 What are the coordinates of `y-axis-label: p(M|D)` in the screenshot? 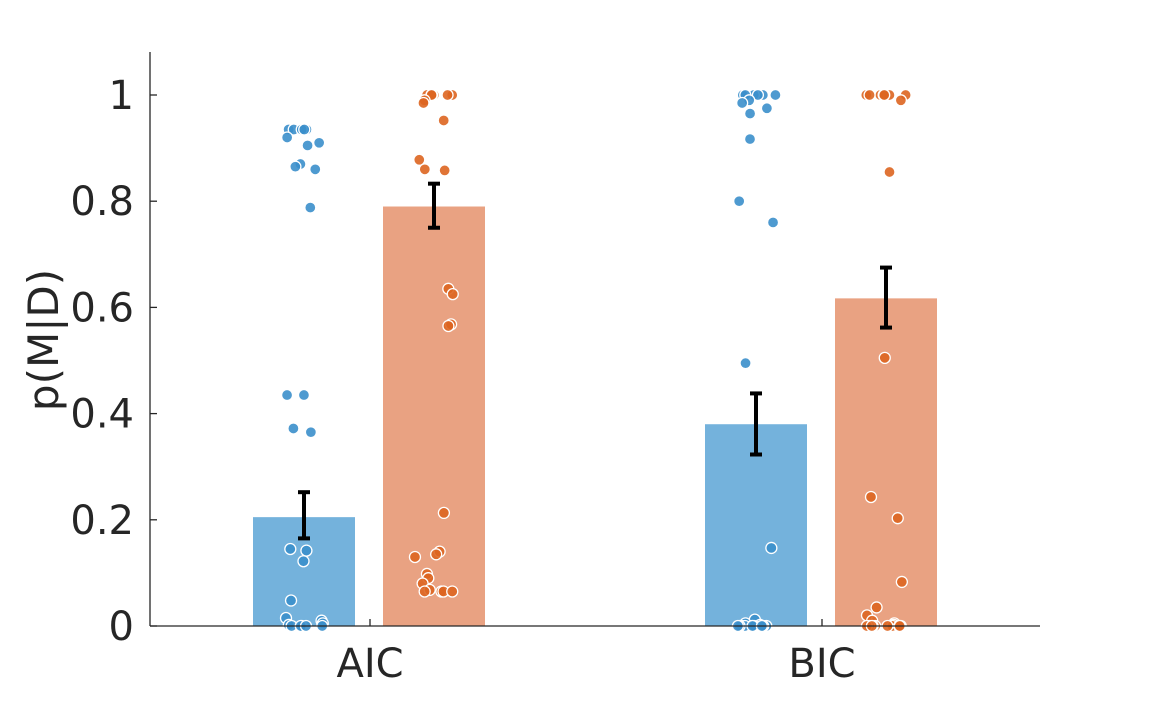 It's located at (43, 340).